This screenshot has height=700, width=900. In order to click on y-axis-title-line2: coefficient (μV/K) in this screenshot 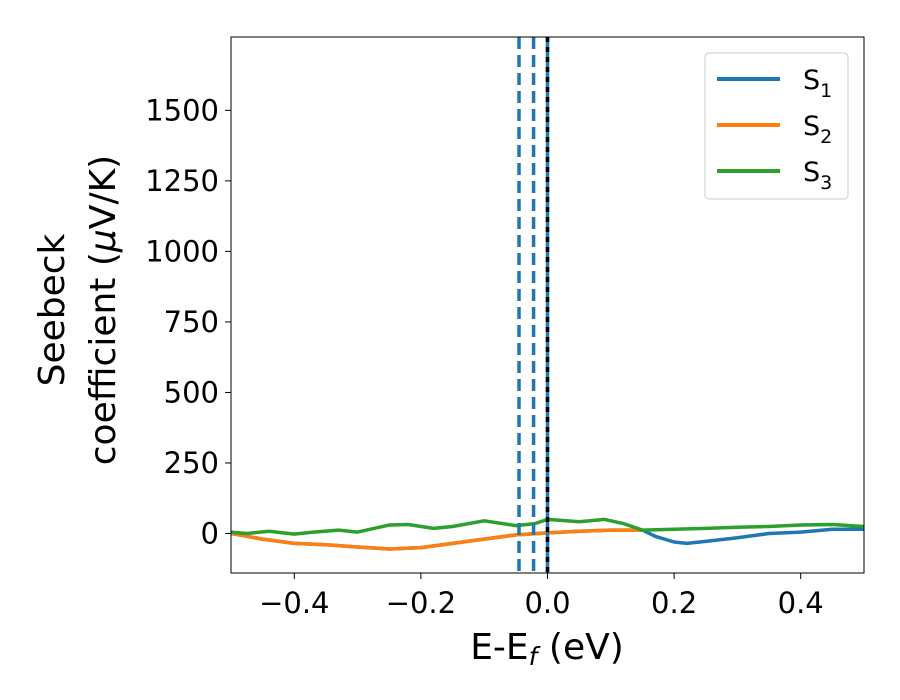, I will do `click(103, 310)`.